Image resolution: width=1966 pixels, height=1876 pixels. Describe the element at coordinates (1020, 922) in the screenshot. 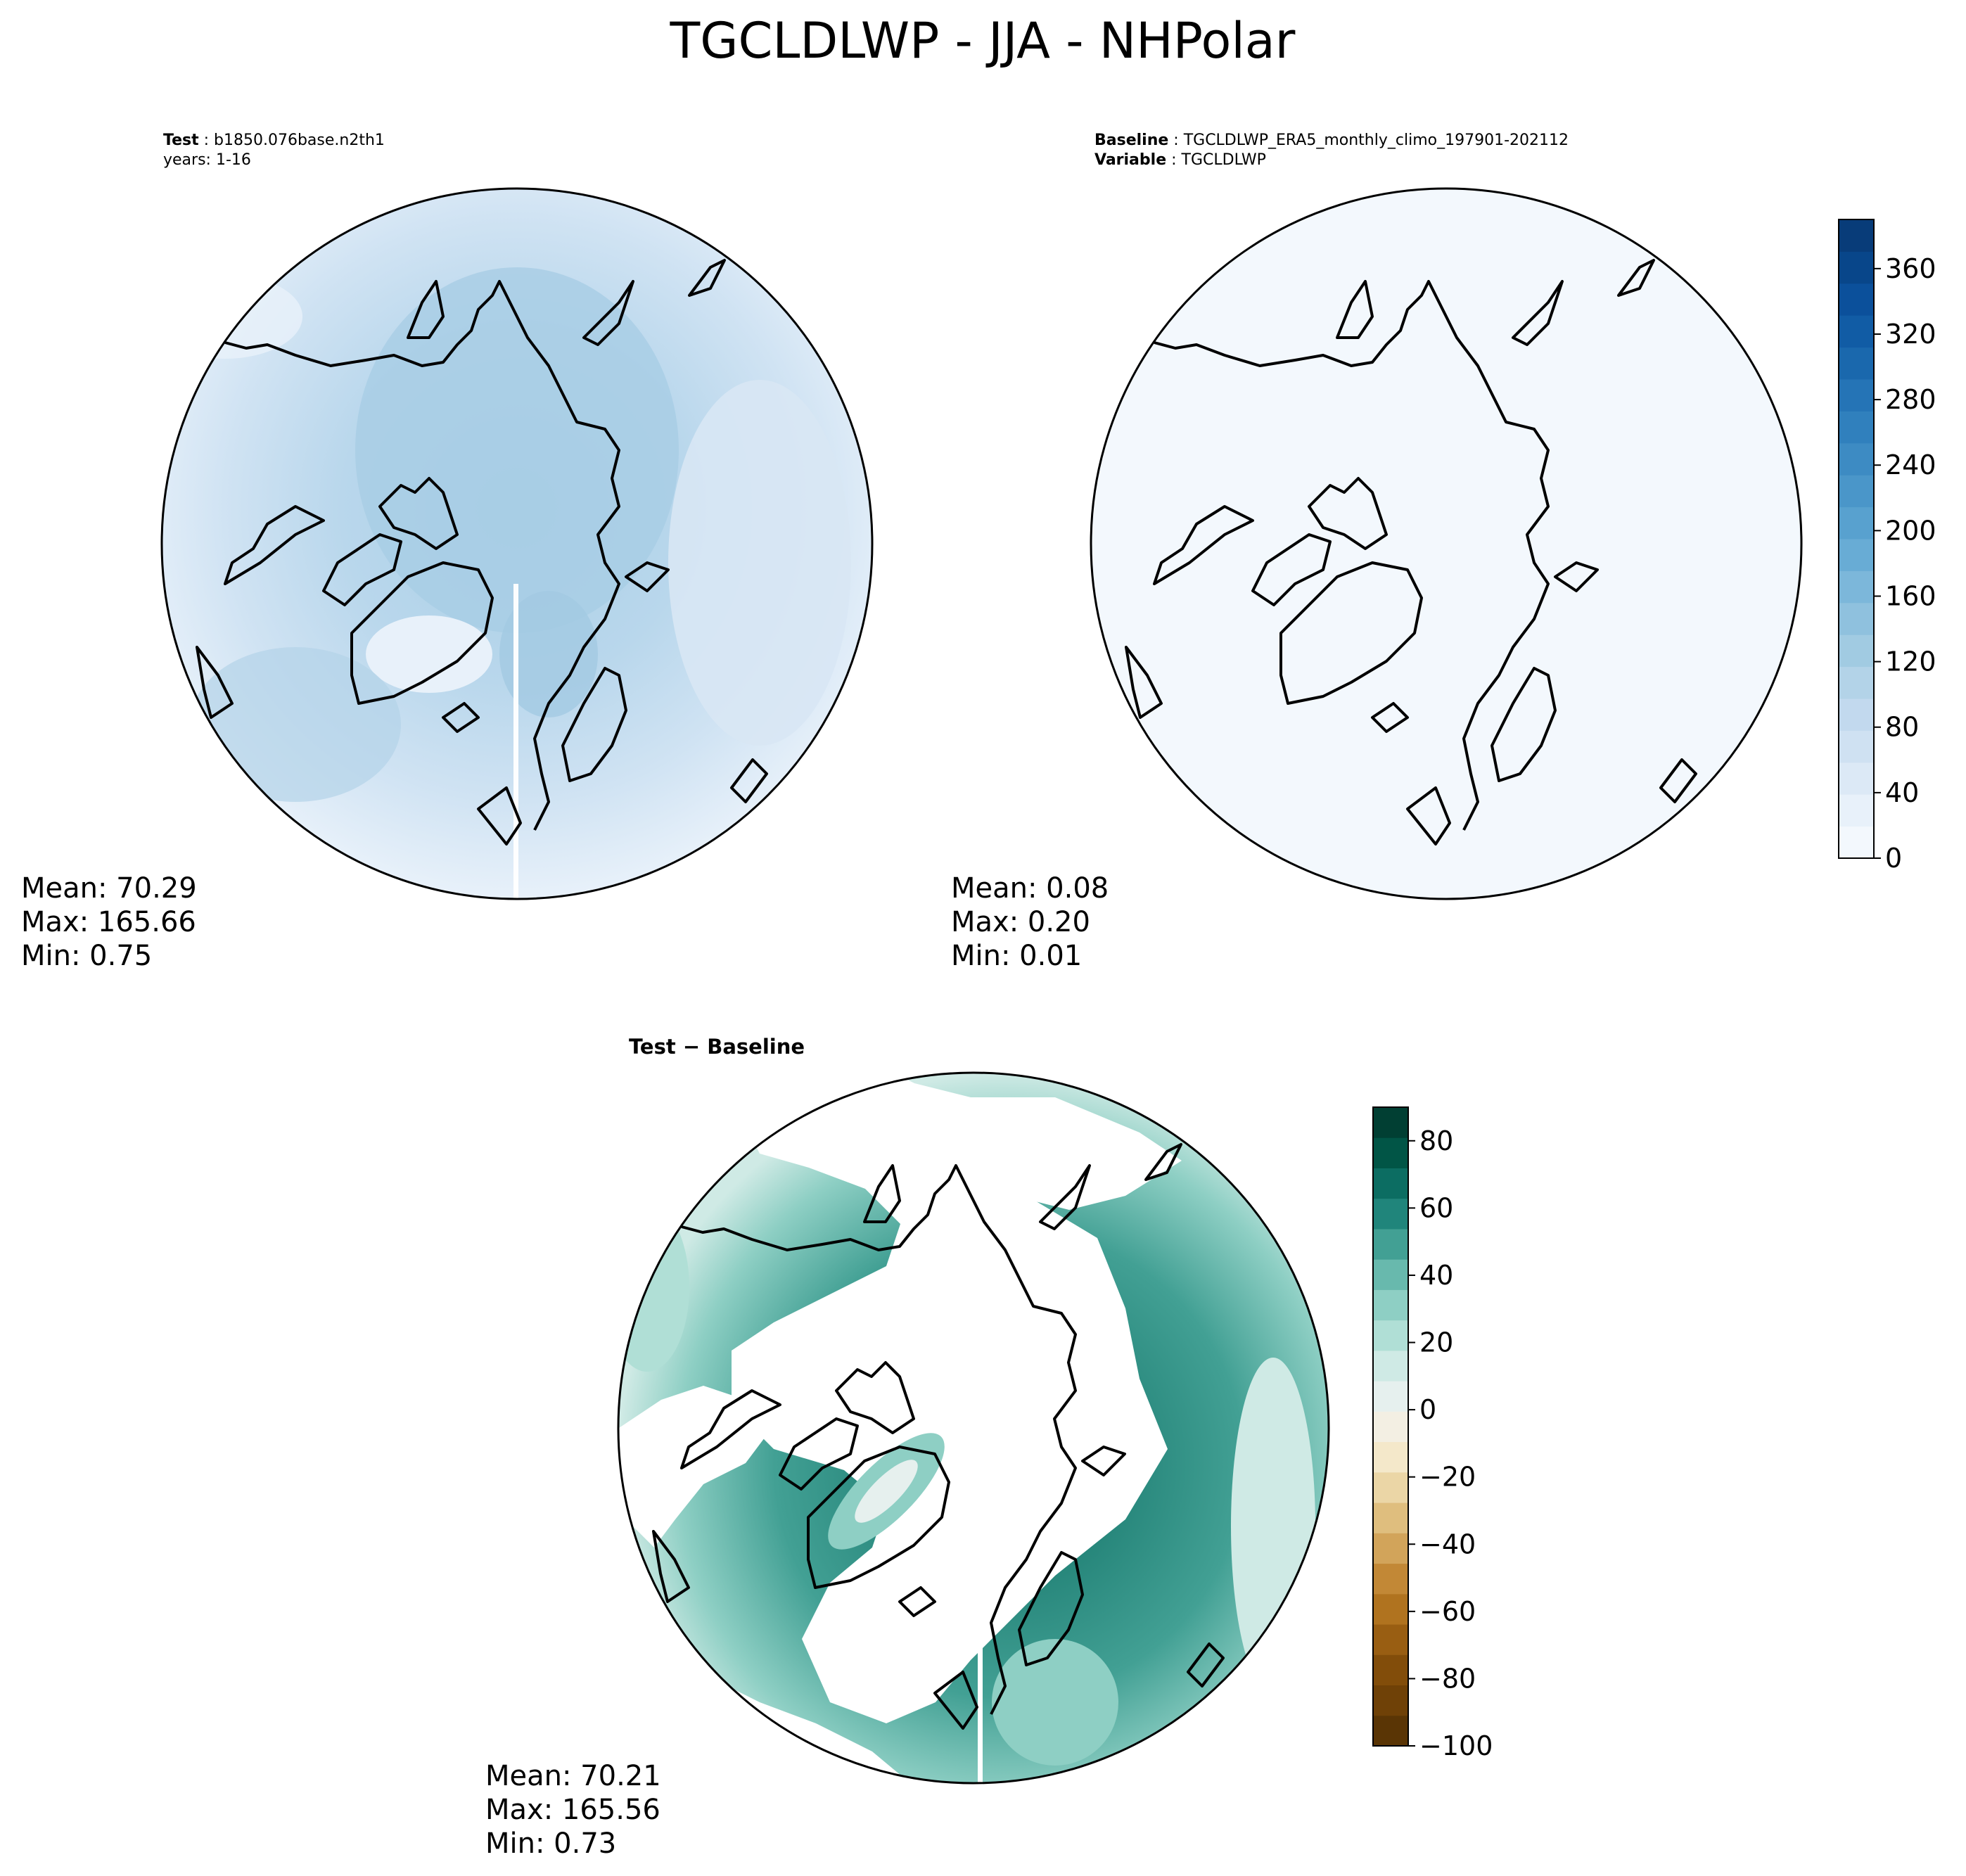

I see `baseline-max: Max: 0.20` at that location.